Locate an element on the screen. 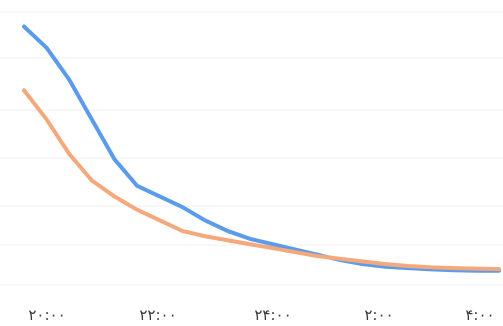 The width and height of the screenshot is (503, 326). x-axis-ticks: ۲۰:۰۰ ۲۲:۰۰ ۲۴:۰۰ ۲:۰۰ ۴:۰۰ is located at coordinates (261, 315).